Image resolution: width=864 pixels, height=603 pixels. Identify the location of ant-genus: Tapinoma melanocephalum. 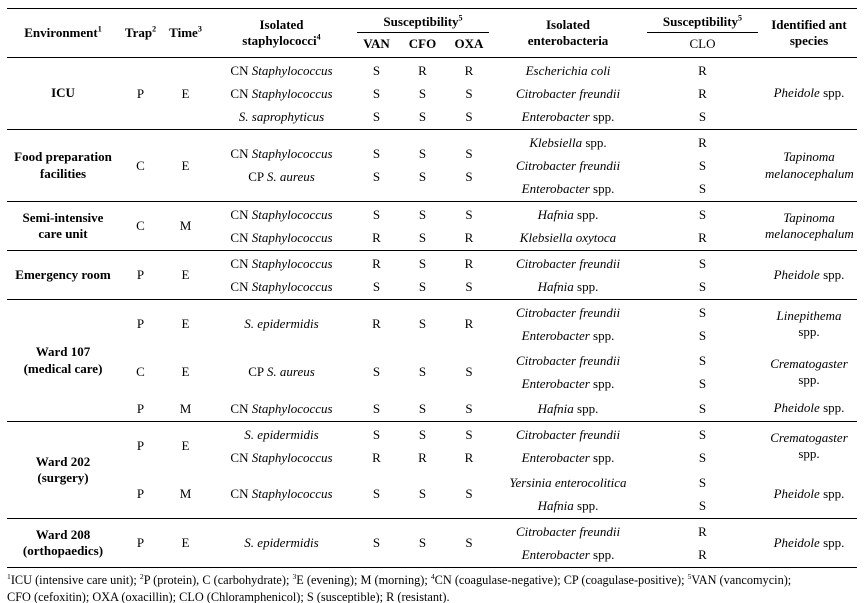
(809, 165).